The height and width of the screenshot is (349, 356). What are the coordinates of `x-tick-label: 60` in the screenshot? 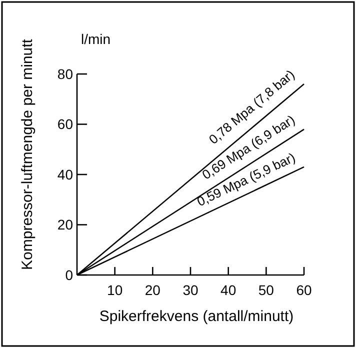 It's located at (304, 290).